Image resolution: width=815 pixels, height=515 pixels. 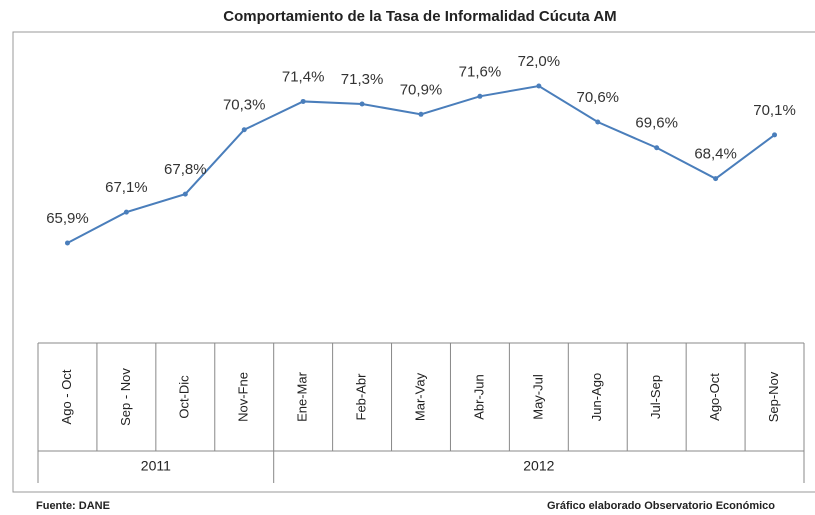 I want to click on x-tick-label: Ene-Mar, so click(x=302, y=396).